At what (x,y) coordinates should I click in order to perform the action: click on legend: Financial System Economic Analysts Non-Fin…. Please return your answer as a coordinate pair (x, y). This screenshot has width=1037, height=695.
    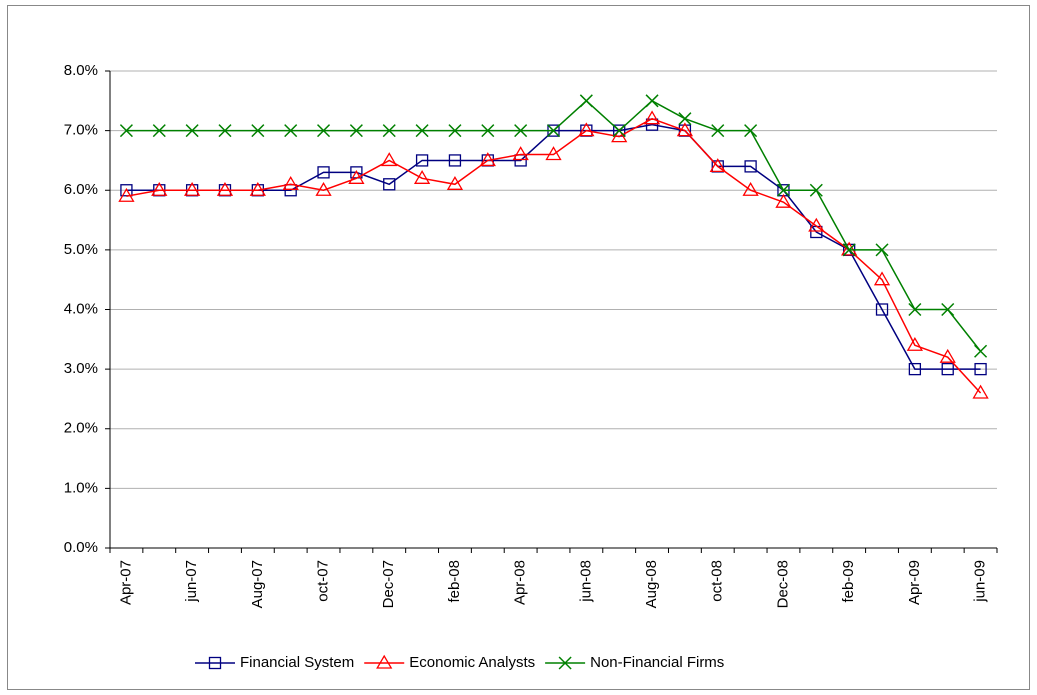
    Looking at the image, I should click on (459, 662).